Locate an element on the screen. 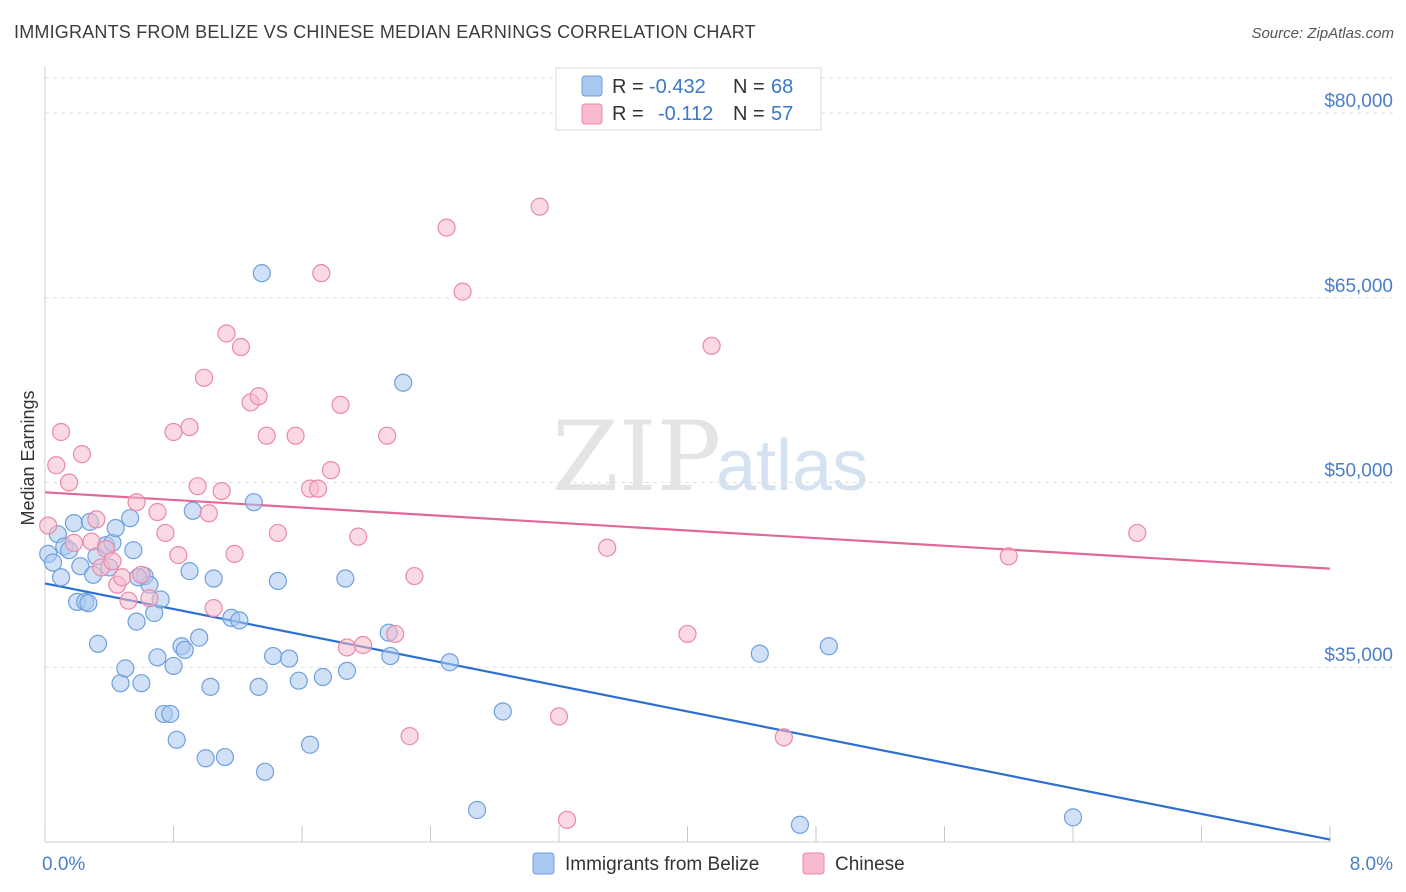 The width and height of the screenshot is (1406, 892). y-tick-label-2: $65,000 is located at coordinates (1358, 286).